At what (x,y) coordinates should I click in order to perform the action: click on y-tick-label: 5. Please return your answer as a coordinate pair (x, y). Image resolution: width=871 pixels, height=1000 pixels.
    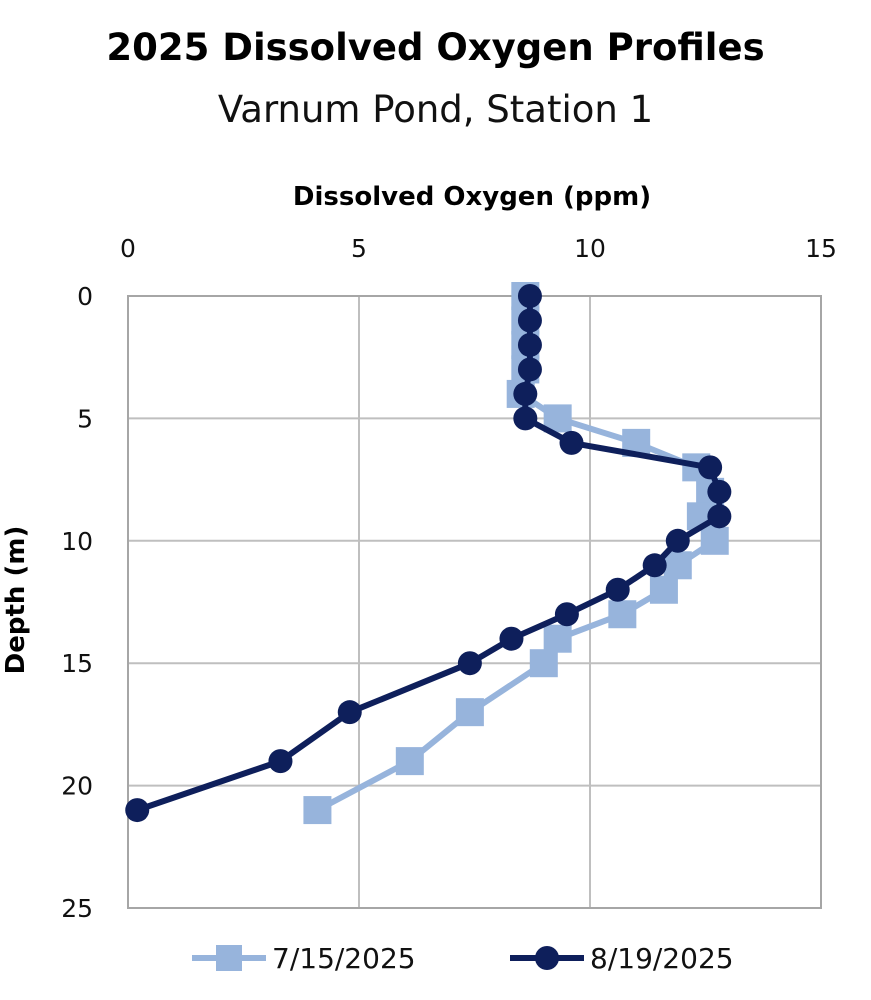
    Looking at the image, I should click on (85, 418).